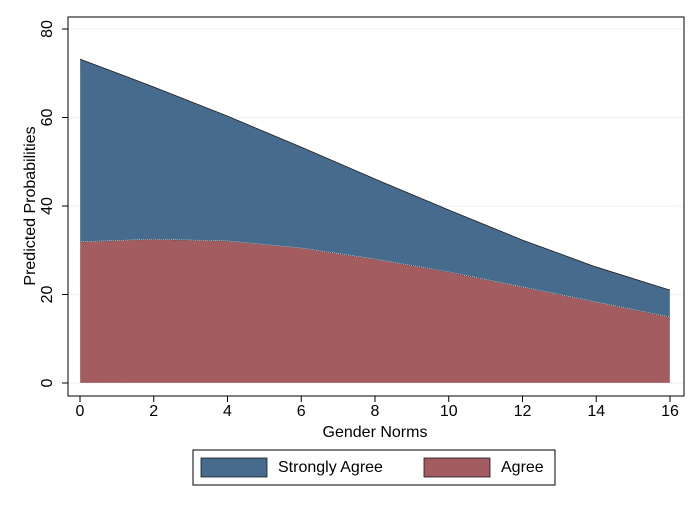 The width and height of the screenshot is (696, 505). Describe the element at coordinates (522, 467) in the screenshot. I see `legend-label: Agree` at that location.